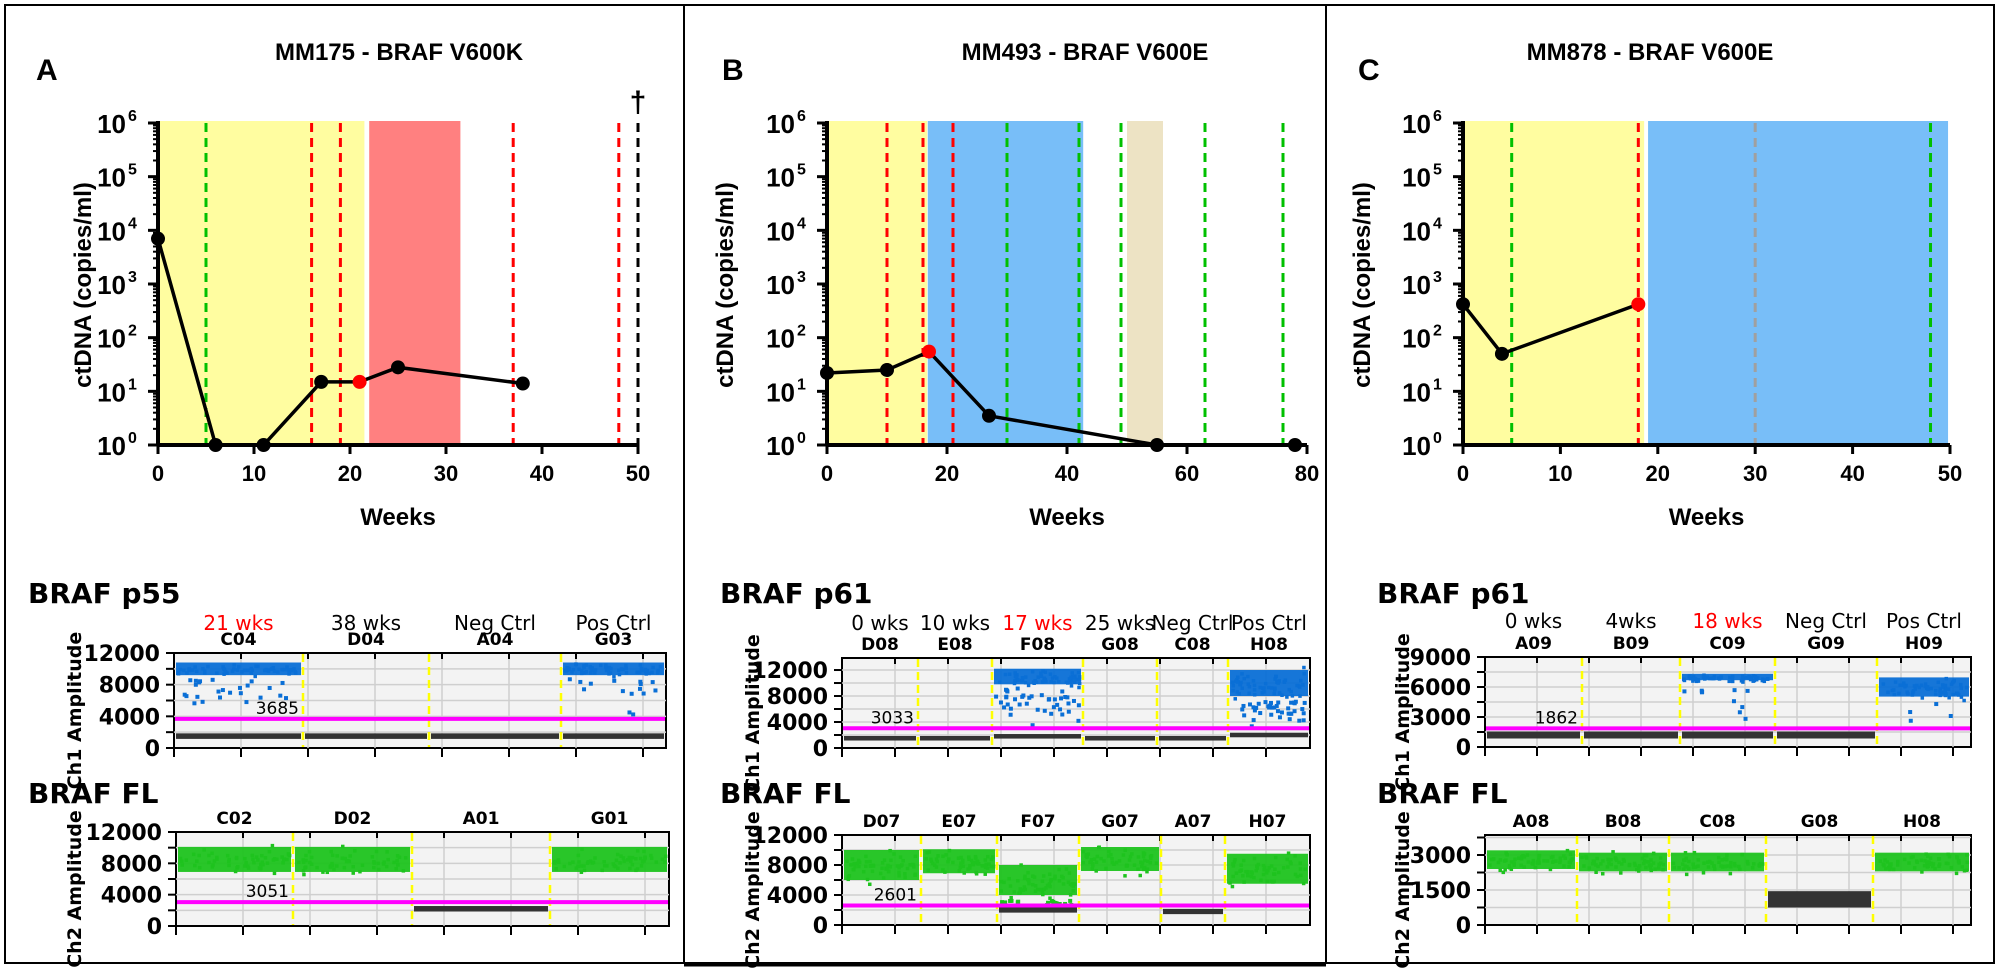 The height and width of the screenshot is (973, 2000). Describe the element at coordinates (614, 623) in the screenshot. I see `sample-label: Pos Ctrl` at that location.